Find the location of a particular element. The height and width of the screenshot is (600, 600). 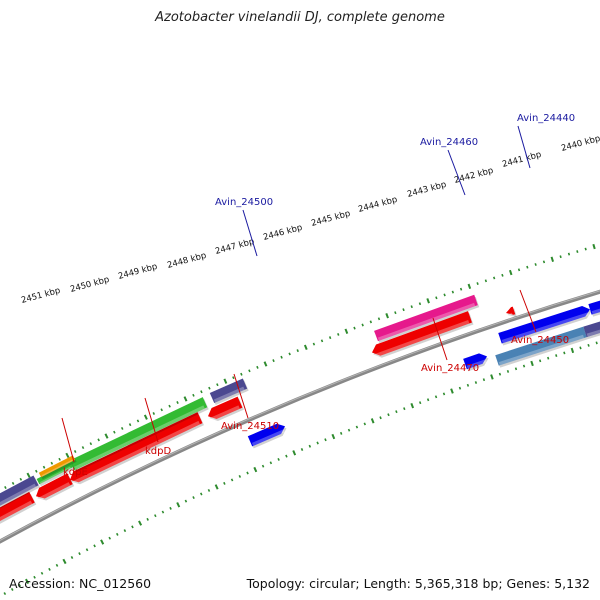

gene-label-avin_24510: Avin_24510 is located at coordinates (250, 426).